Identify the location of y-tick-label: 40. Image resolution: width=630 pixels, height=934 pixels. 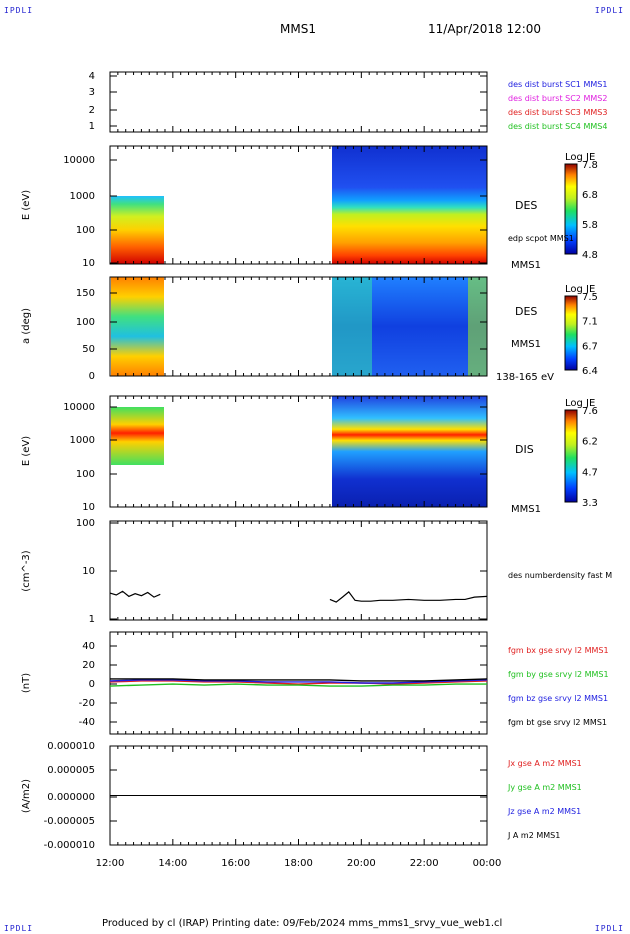
(88, 646).